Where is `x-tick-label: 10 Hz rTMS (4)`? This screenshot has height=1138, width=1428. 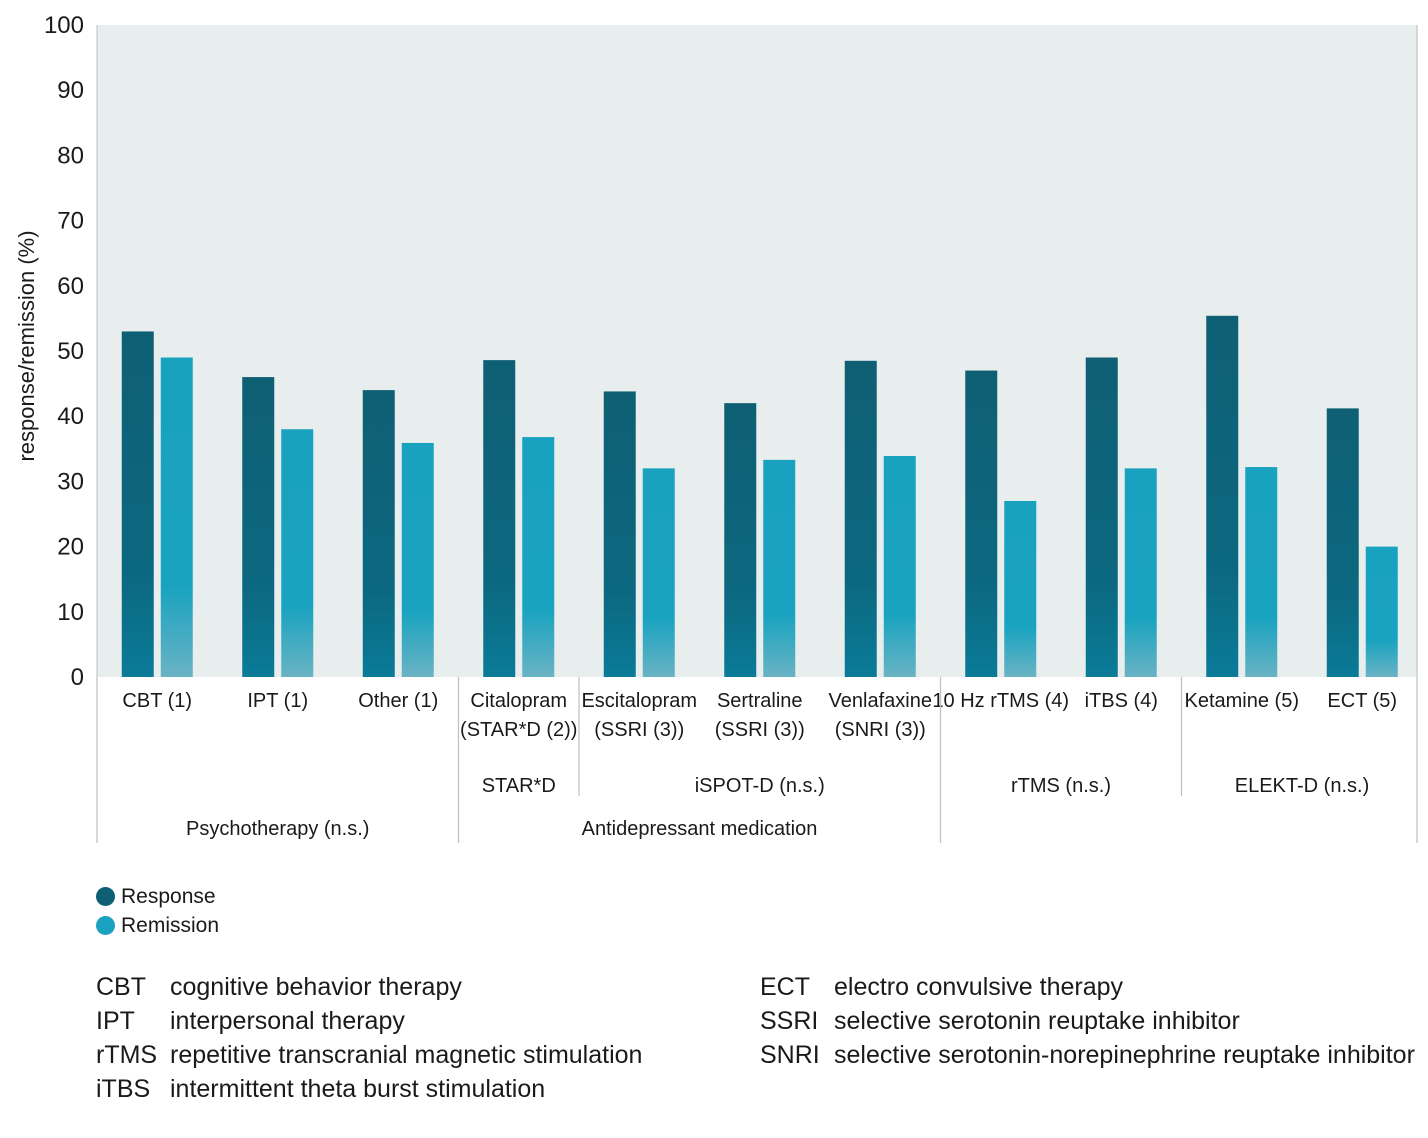 x-tick-label: 10 Hz rTMS (4) is located at coordinates (1000, 701).